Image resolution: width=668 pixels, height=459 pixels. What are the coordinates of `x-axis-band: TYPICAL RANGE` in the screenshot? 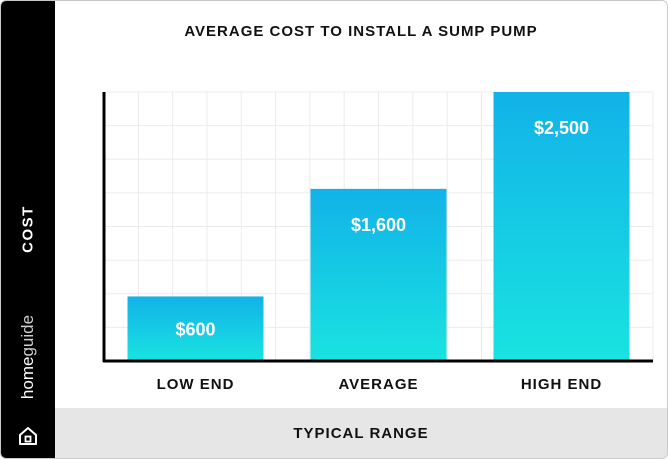 It's located at (361, 433).